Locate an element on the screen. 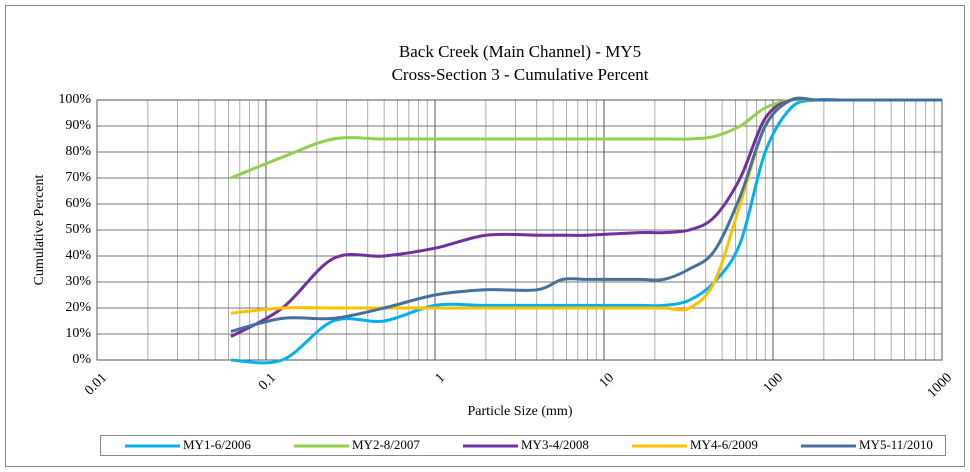 The height and width of the screenshot is (472, 970). y-tick-label: 40% is located at coordinates (78, 255).